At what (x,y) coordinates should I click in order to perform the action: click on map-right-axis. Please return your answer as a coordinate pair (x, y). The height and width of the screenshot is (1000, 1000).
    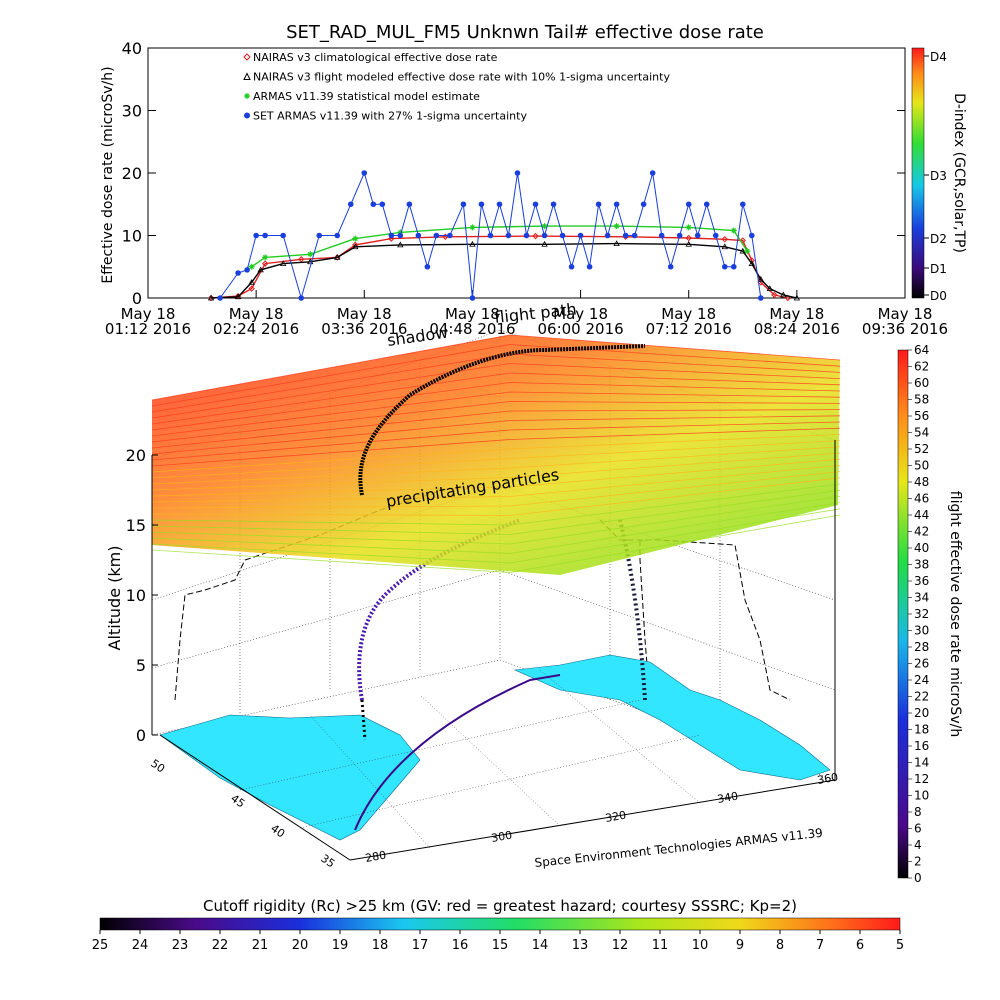
    Looking at the image, I should click on (592, 820).